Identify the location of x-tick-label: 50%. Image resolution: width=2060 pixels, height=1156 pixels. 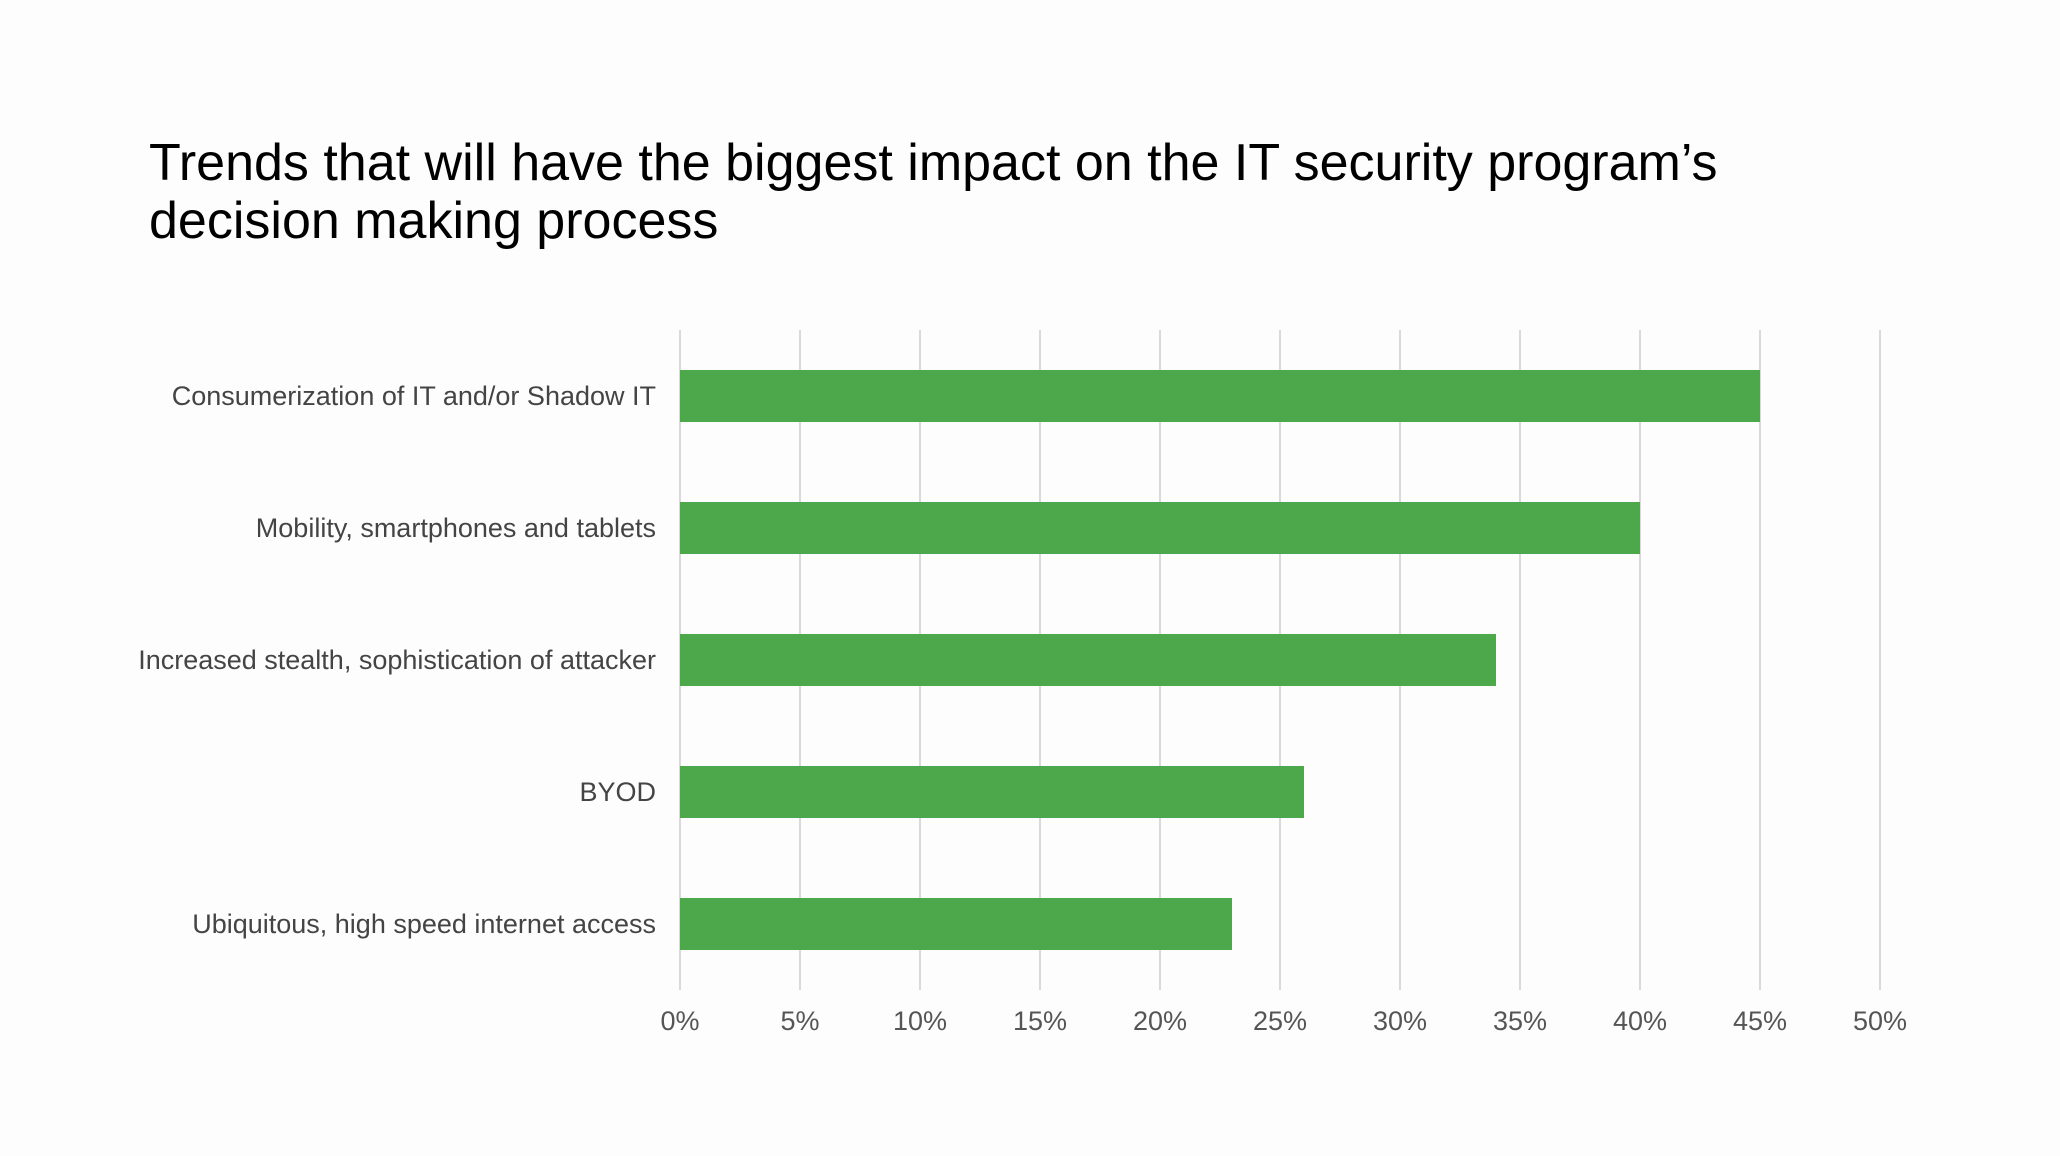
(1880, 1021).